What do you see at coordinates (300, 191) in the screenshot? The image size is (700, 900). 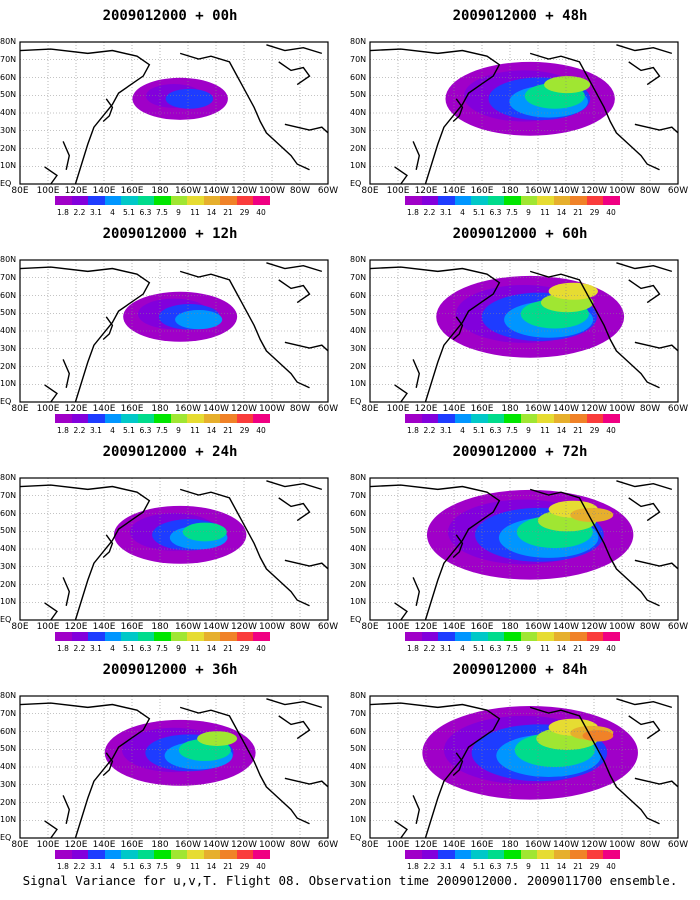 I see `longitude-label: 80W` at bounding box center [300, 191].